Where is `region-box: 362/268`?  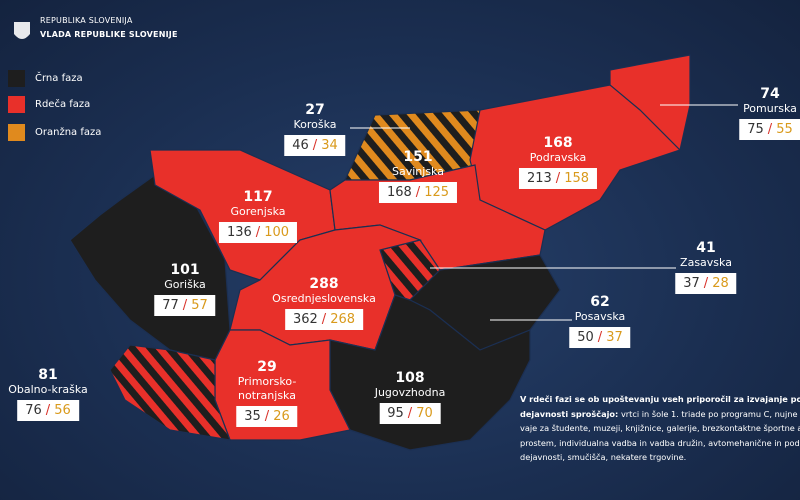
region-box: 362/268 is located at coordinates (324, 319).